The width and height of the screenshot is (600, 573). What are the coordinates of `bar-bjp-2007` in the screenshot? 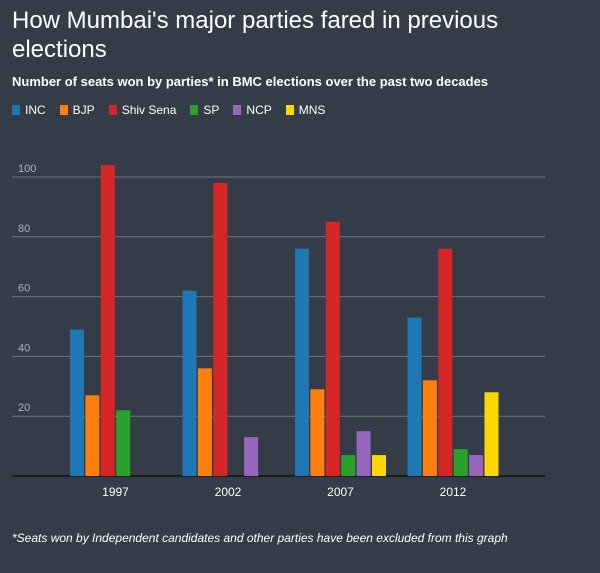 It's located at (317, 432).